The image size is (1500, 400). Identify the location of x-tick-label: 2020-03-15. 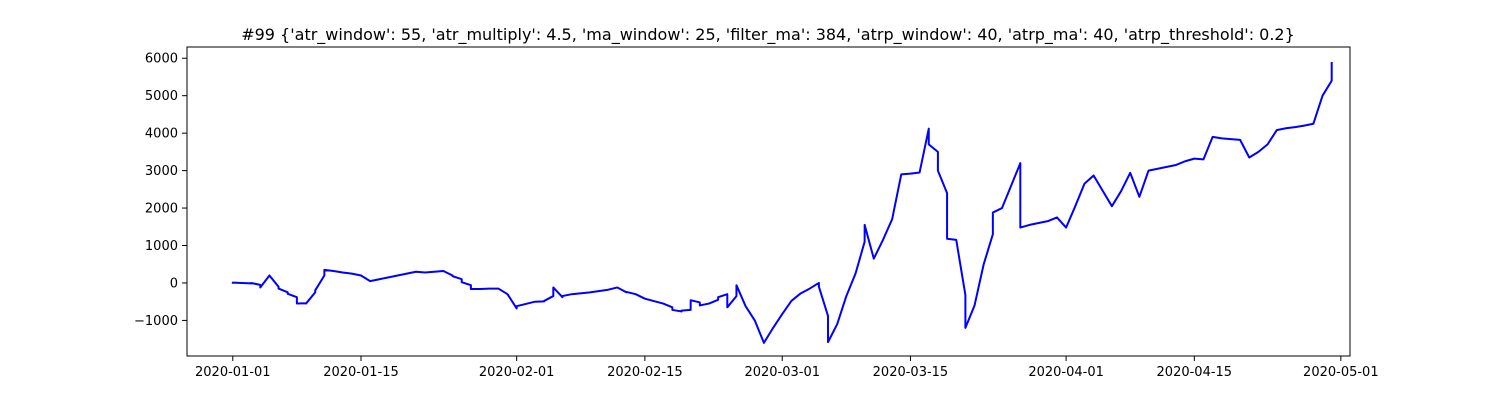
(911, 372).